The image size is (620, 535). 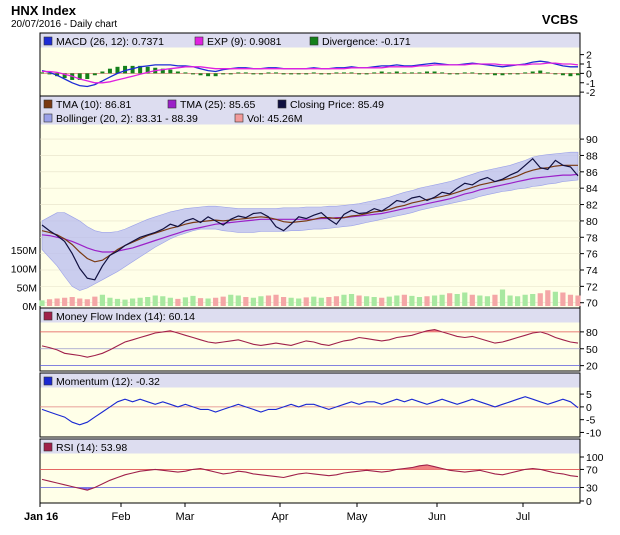 What do you see at coordinates (217, 105) in the screenshot?
I see `price-legend-label-1: TMA (25): 85.65` at bounding box center [217, 105].